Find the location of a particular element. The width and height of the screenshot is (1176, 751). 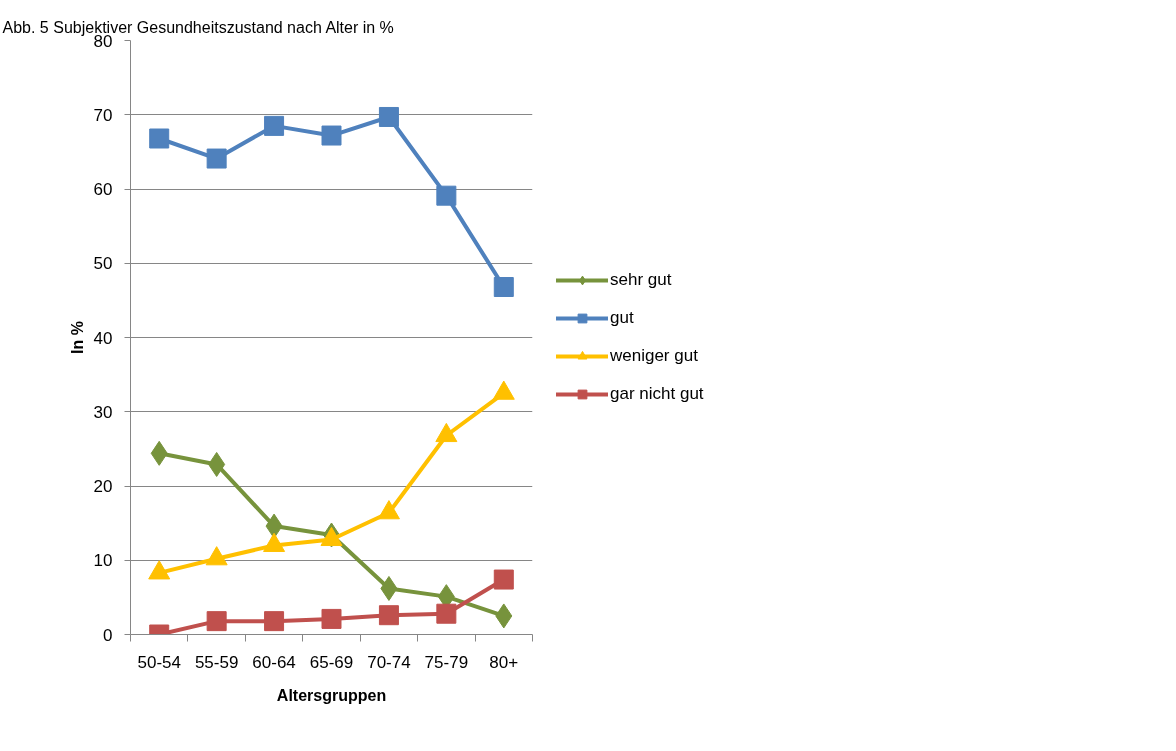

y-tick-label: 0 is located at coordinates (108, 635).